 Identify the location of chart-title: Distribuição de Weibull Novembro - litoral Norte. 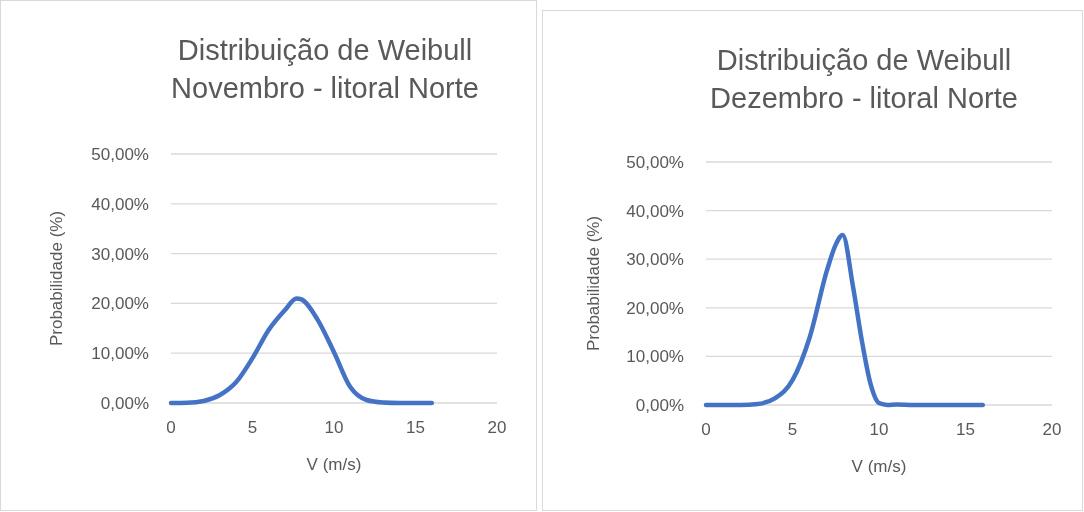
(325, 69).